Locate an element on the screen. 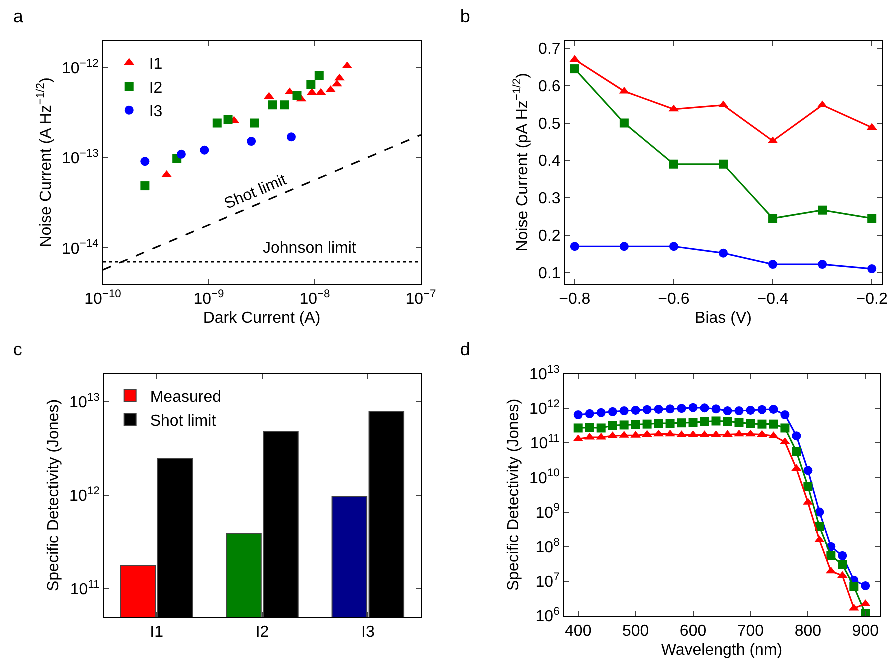 The image size is (894, 667). x-tick-label: −0.8 is located at coordinates (575, 299).